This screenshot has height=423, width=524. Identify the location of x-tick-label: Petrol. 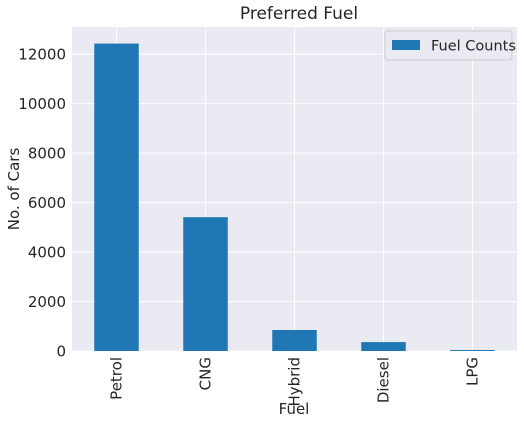
(117, 378).